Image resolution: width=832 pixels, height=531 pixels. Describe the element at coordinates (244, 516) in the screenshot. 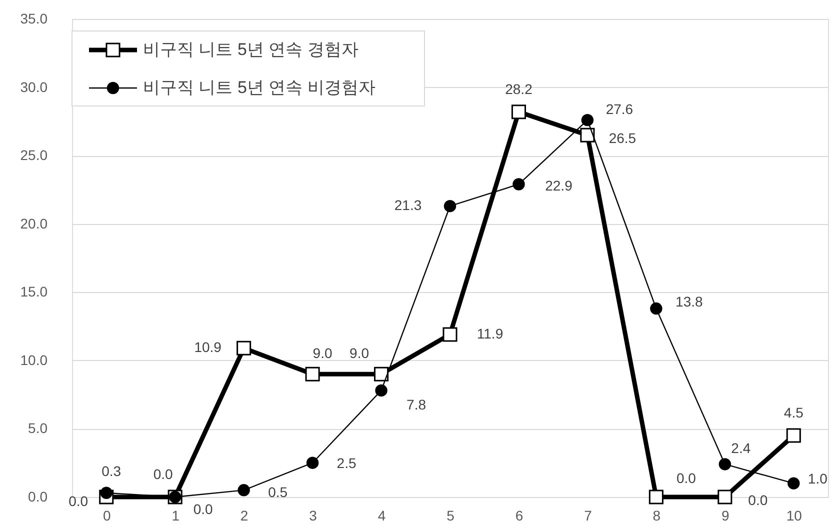

I see `x-tick-label: 2` at that location.